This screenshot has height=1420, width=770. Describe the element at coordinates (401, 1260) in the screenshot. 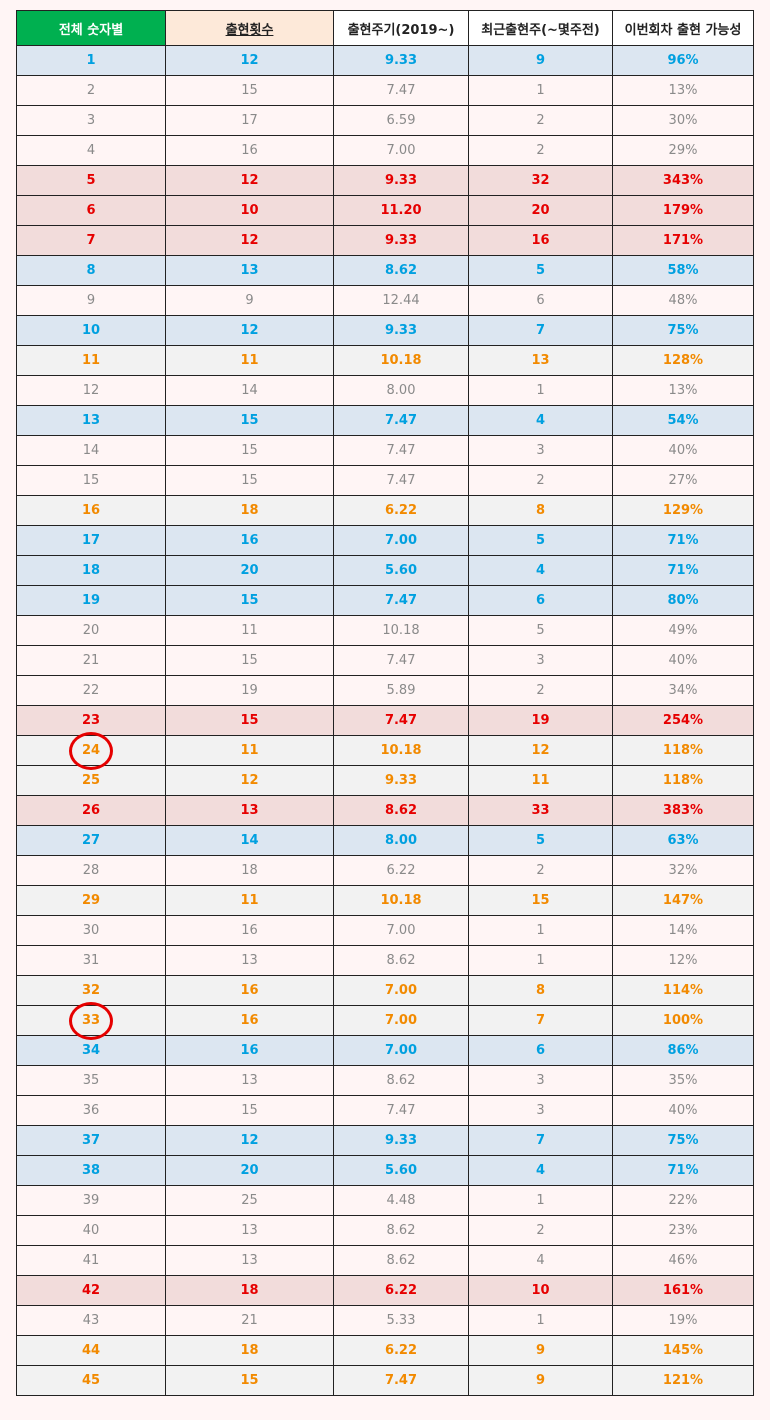

I see `cell-appearance-cycle: 8.62` at that location.